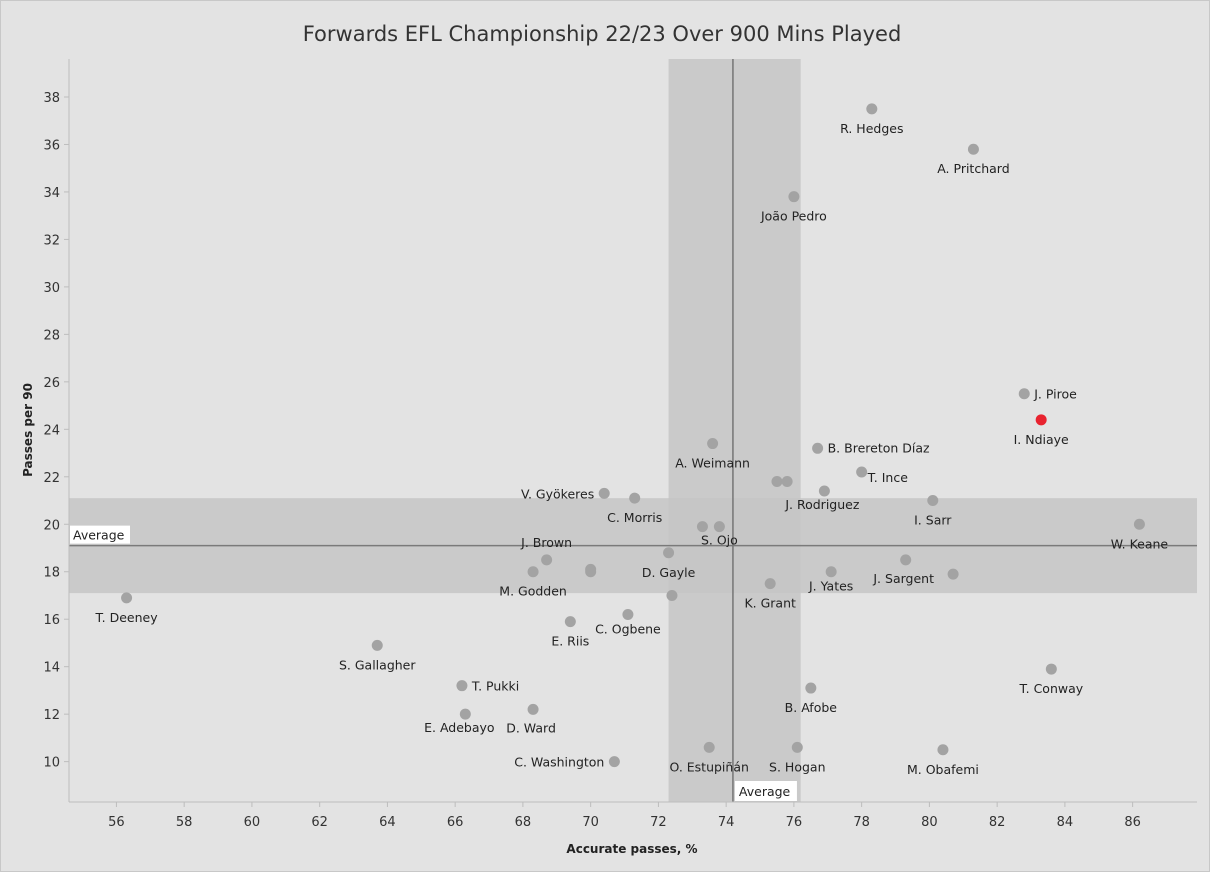 Image resolution: width=1210 pixels, height=875 pixels. I want to click on x-tick-label: 68, so click(523, 822).